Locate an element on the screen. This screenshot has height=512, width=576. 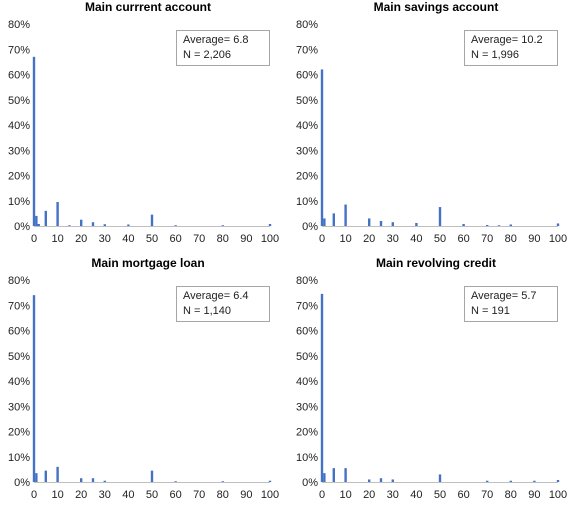
chart-title: Main currrent account is located at coordinates (148, 7).